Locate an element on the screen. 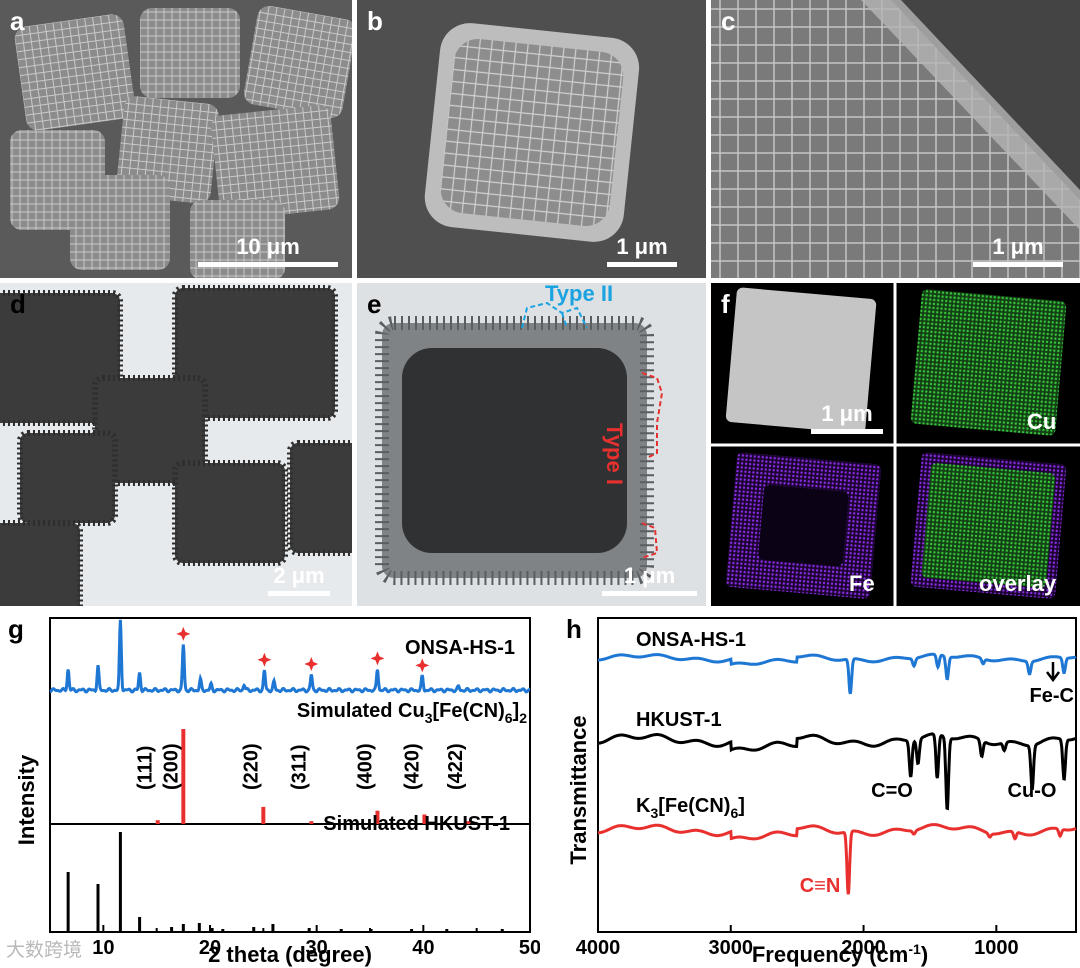  scale-text-e: 1 μm is located at coordinates (649, 575).